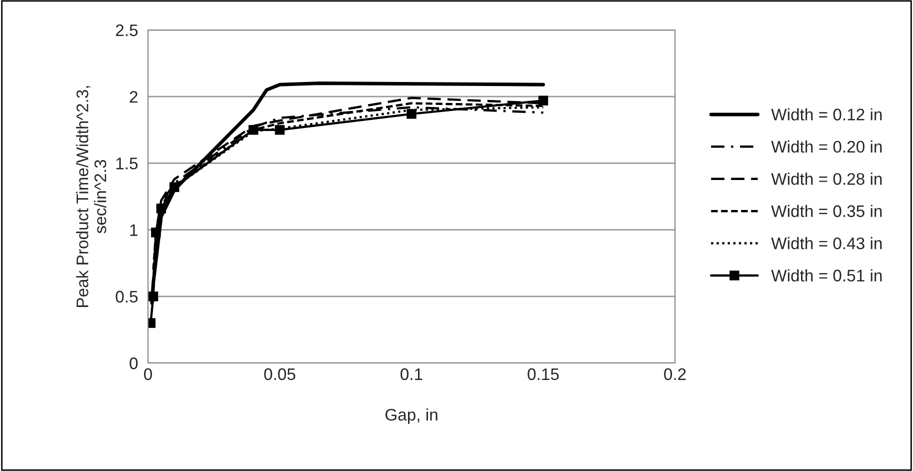  Describe the element at coordinates (134, 97) in the screenshot. I see `y-tick-label: 2` at that location.